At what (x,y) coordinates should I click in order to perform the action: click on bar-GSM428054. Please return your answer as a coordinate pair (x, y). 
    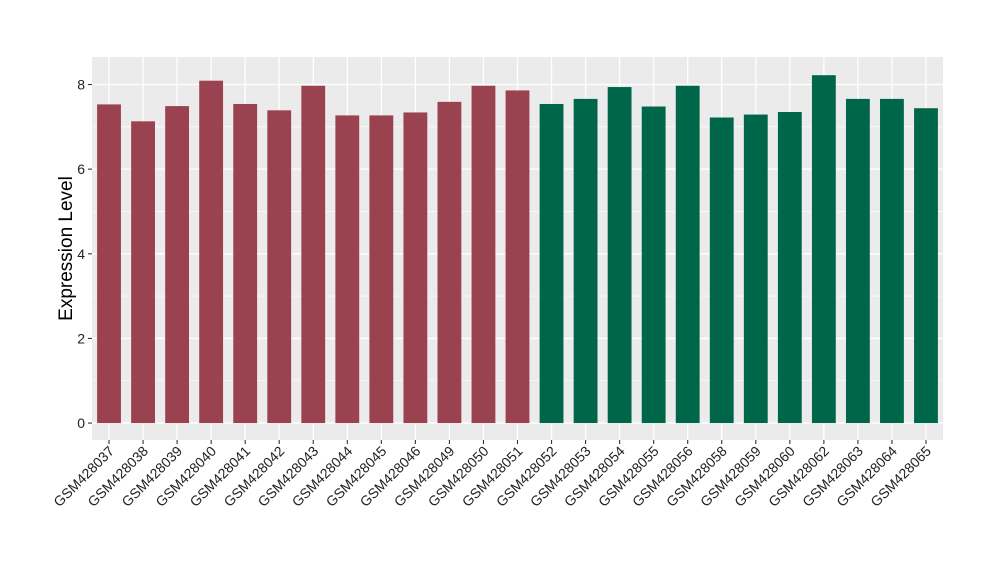
    Looking at the image, I should click on (619, 255).